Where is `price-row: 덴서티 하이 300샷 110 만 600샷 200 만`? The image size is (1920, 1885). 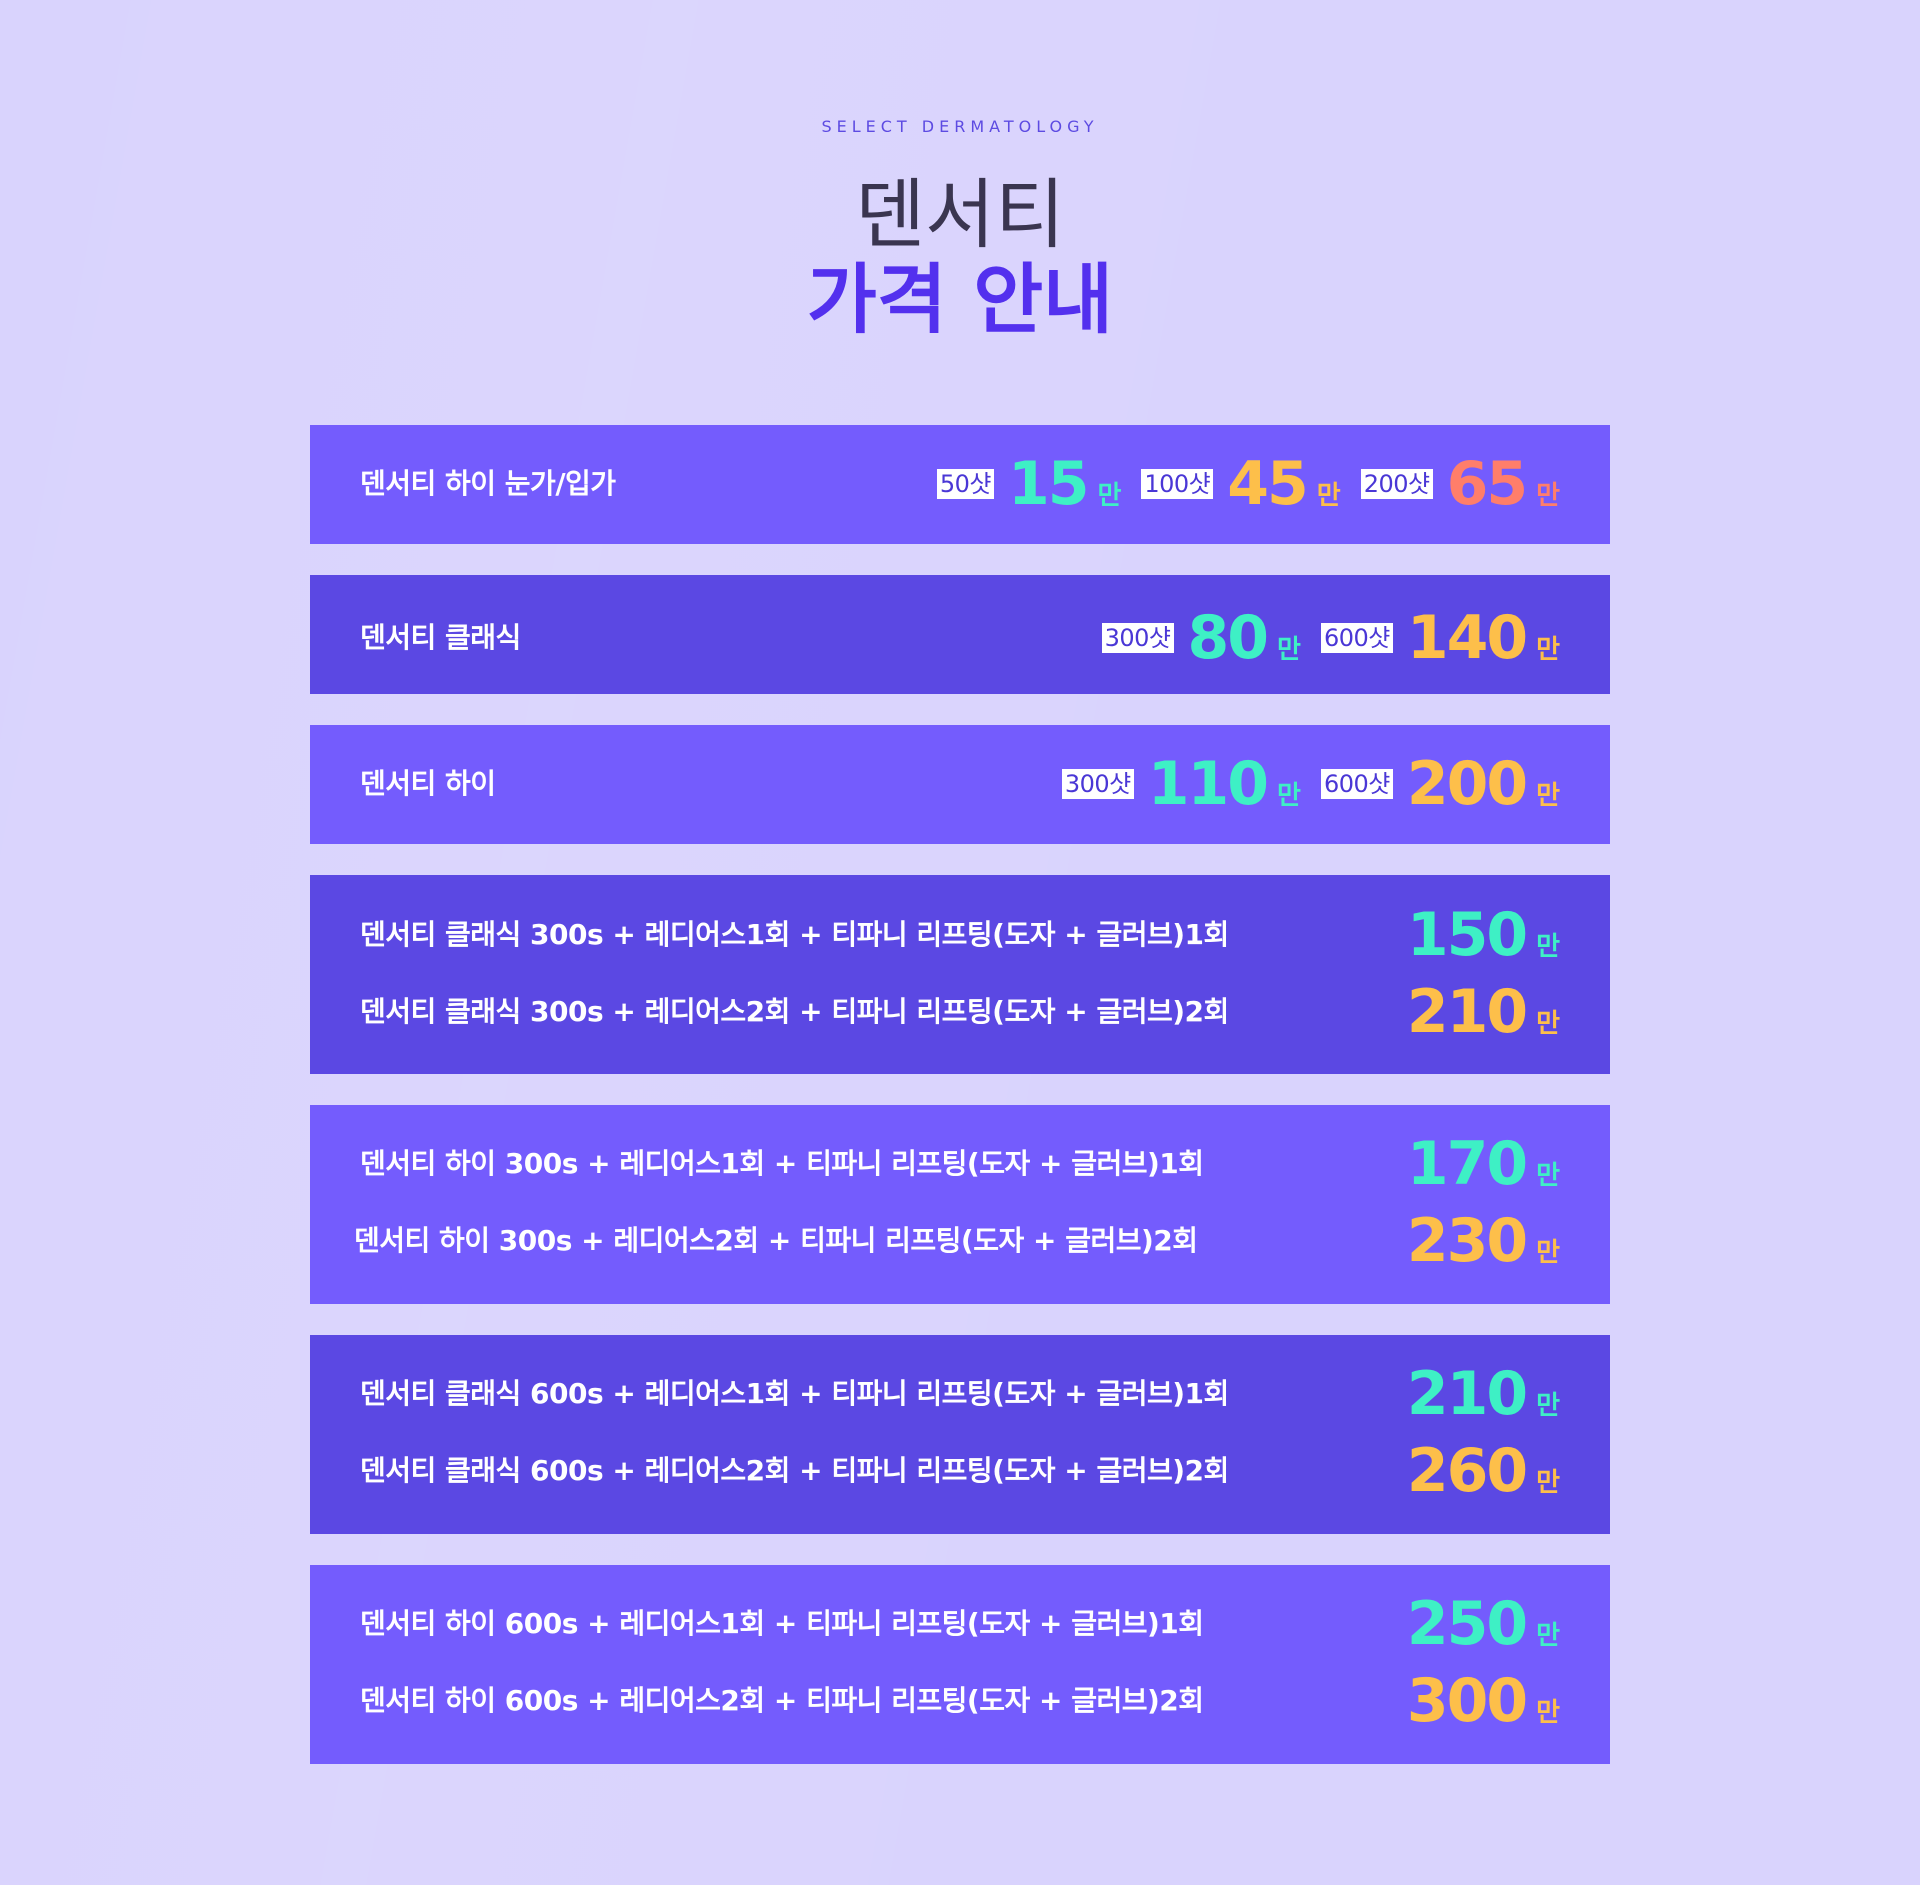
price-row: 덴서티 하이 300샷 110 만 600샷 200 만 is located at coordinates (960, 784).